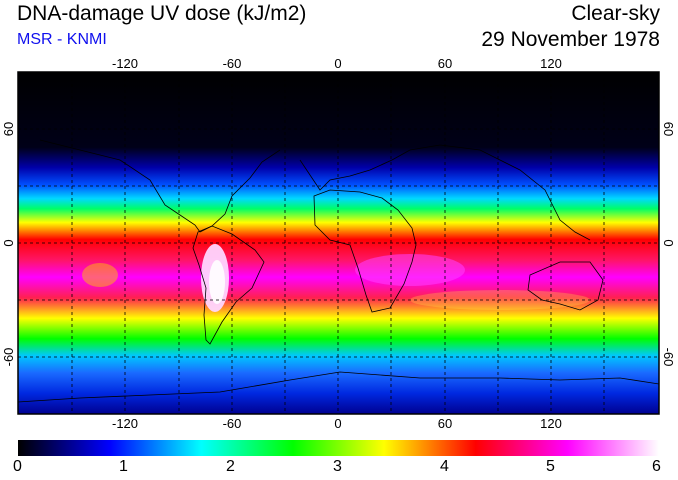  I want to click on lon-label-top-0: 0, so click(337, 63).